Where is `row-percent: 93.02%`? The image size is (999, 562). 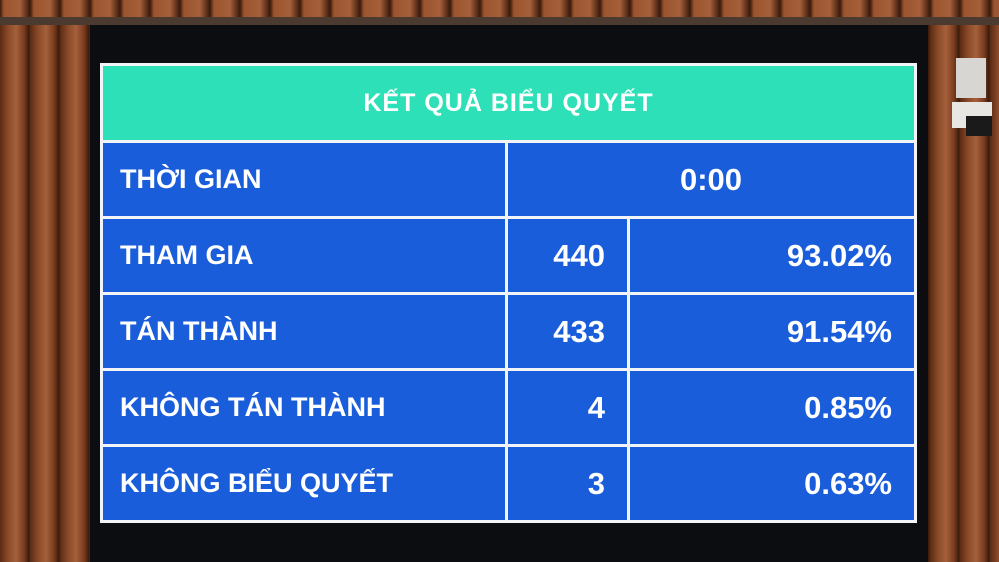
row-percent: 93.02% is located at coordinates (772, 255).